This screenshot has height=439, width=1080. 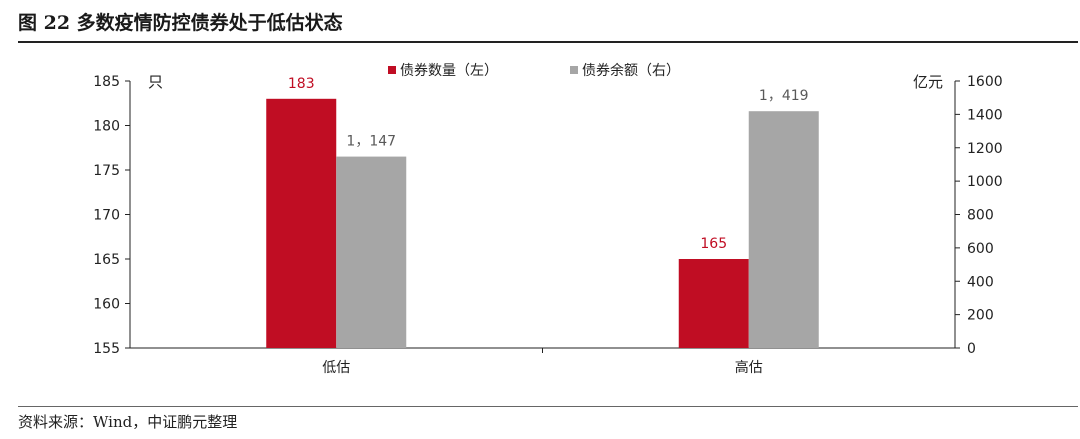 I want to click on y-right-tick-label: 1200, so click(x=985, y=149).